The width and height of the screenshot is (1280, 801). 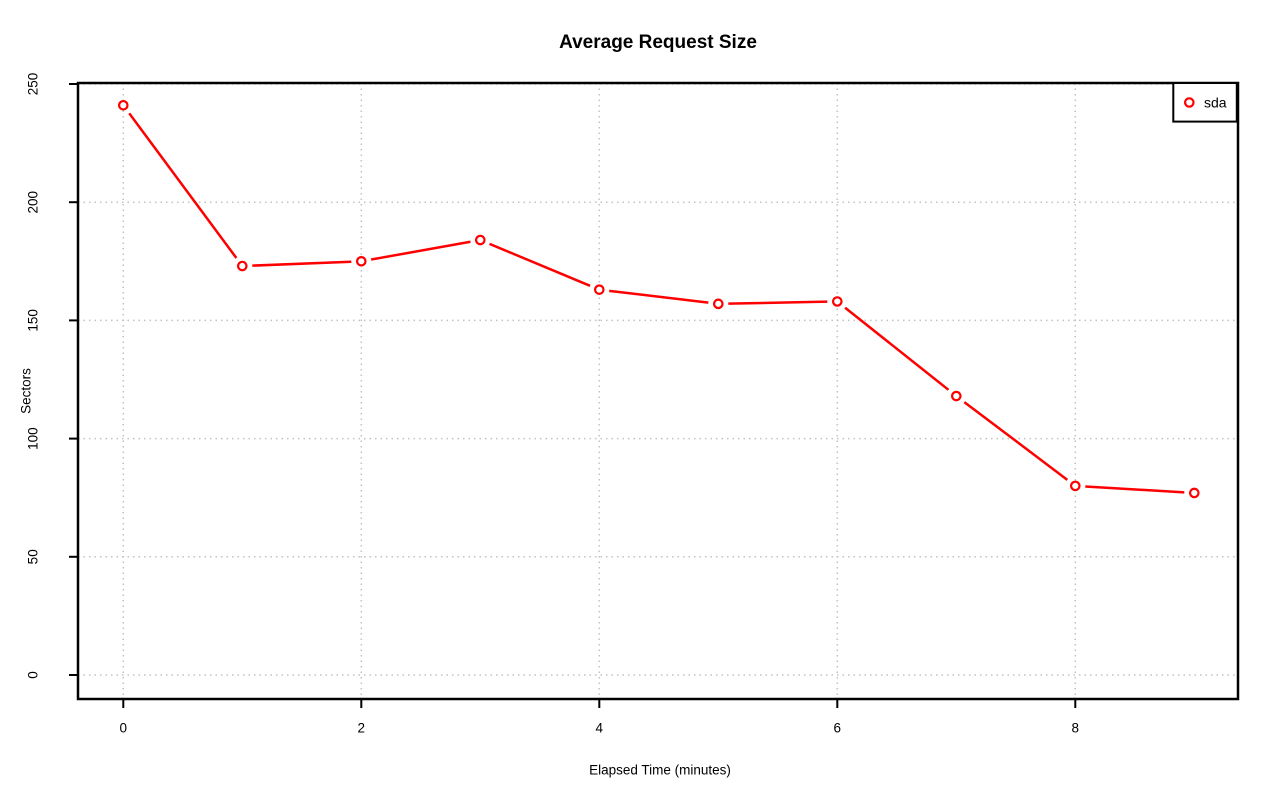 What do you see at coordinates (33, 320) in the screenshot?
I see `y-tick-label: 150` at bounding box center [33, 320].